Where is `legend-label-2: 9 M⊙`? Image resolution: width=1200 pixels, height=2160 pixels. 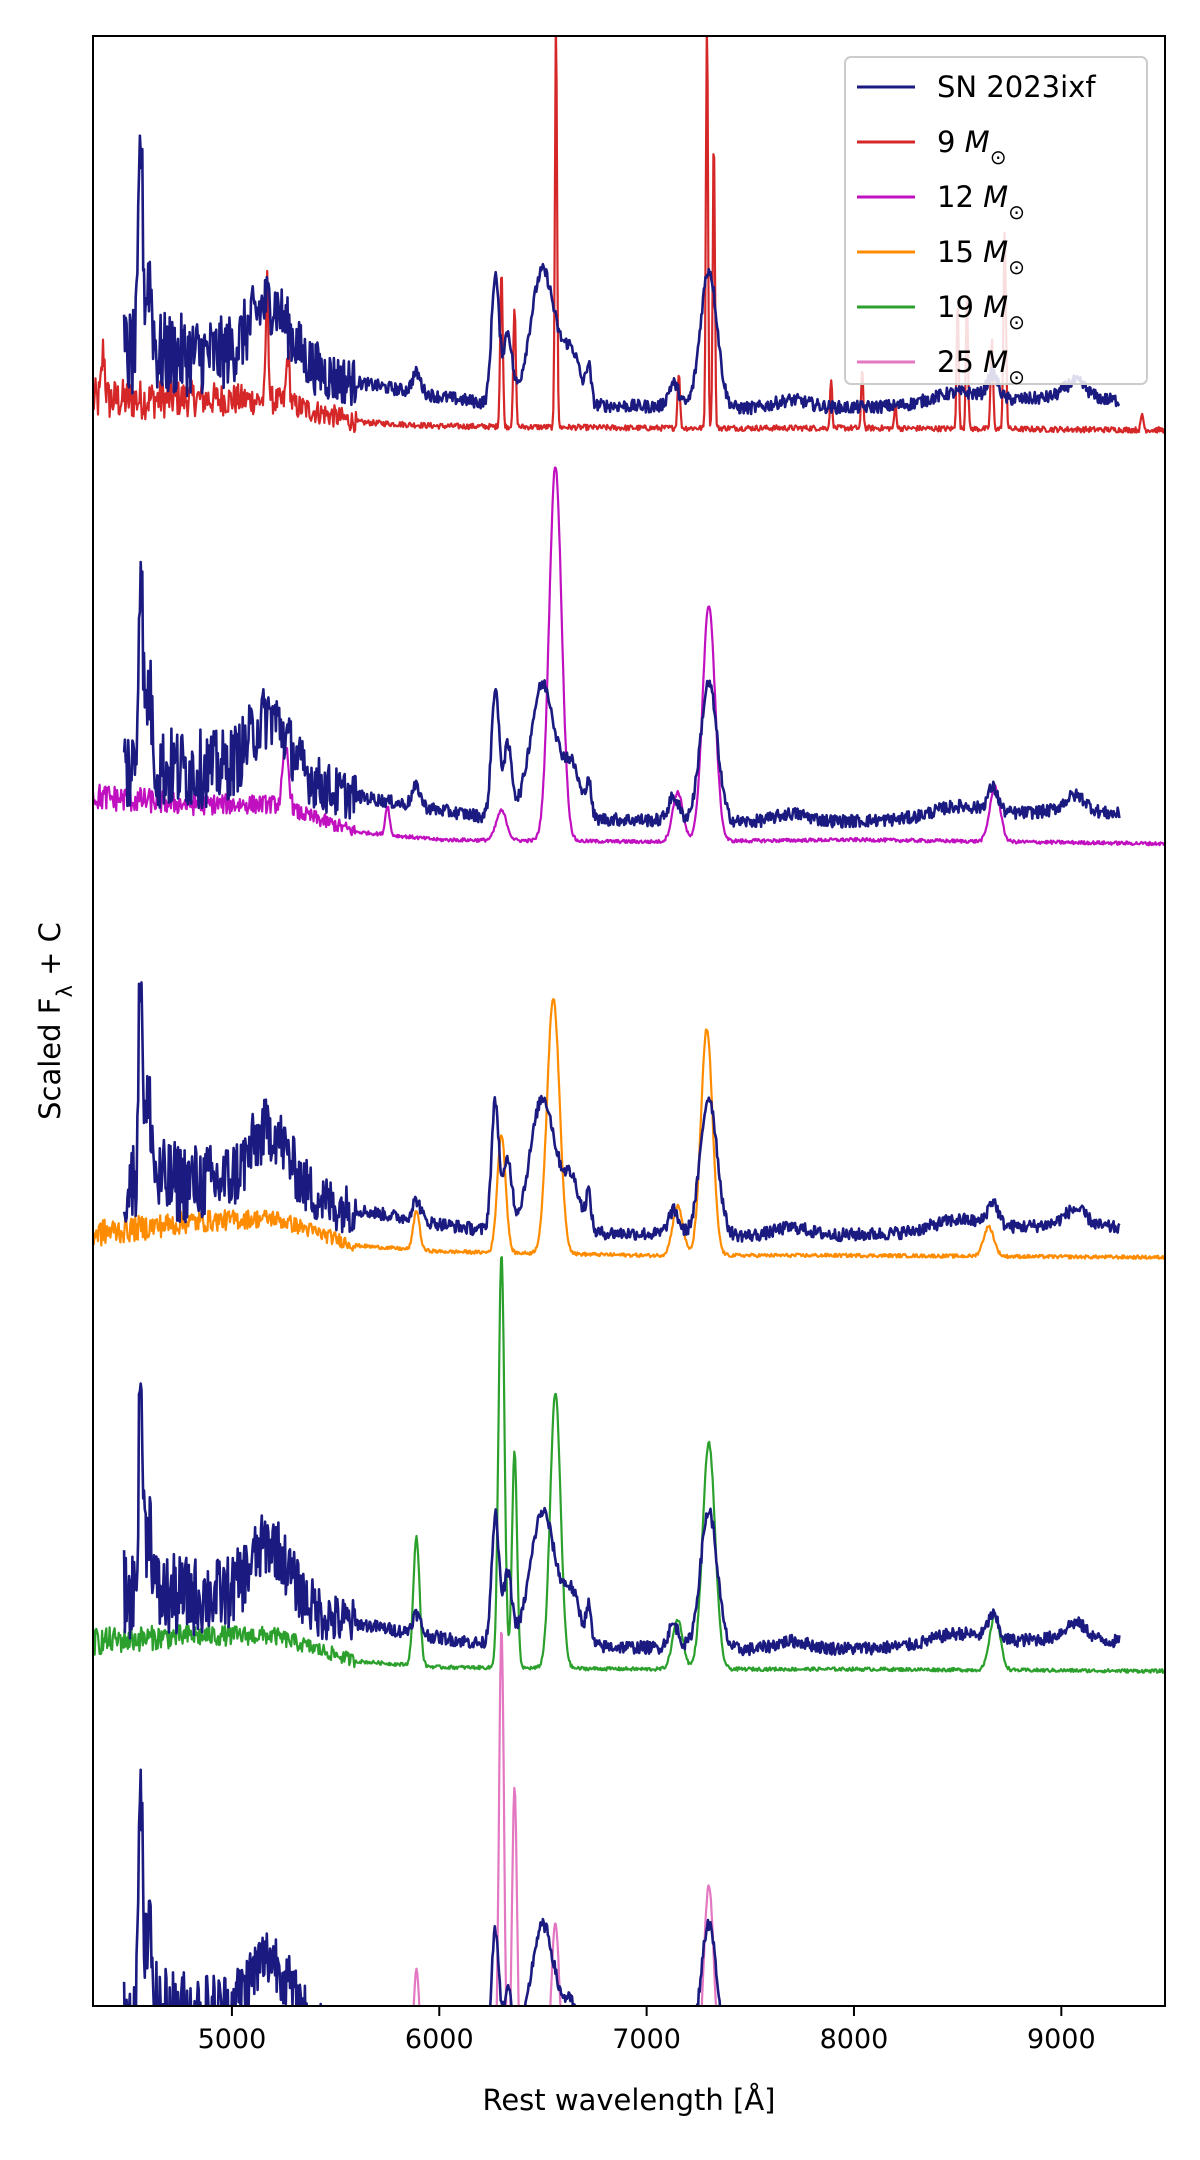 legend-label-2: 9 M⊙ is located at coordinates (971, 147).